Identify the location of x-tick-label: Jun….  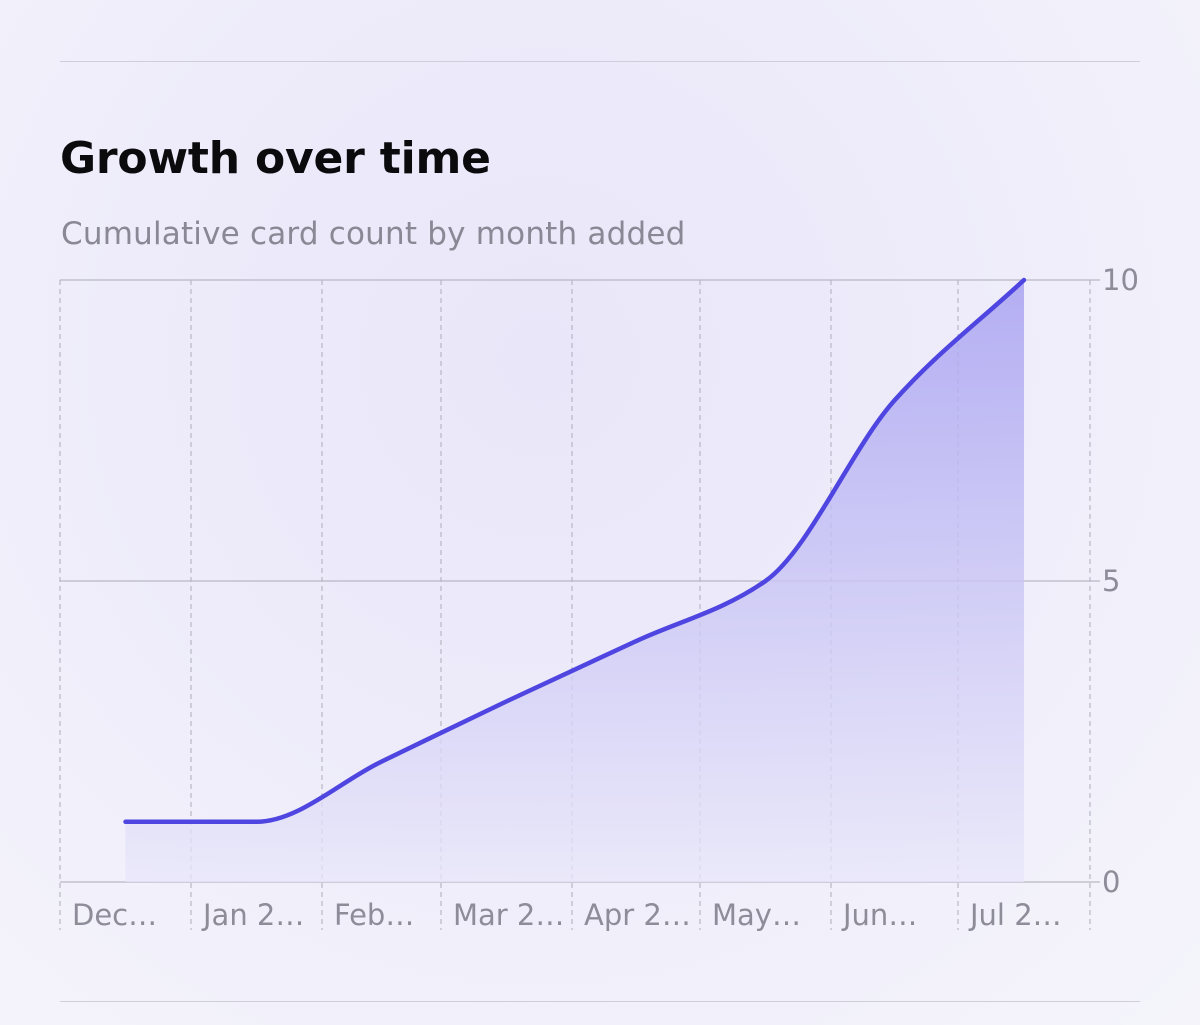
(879, 915).